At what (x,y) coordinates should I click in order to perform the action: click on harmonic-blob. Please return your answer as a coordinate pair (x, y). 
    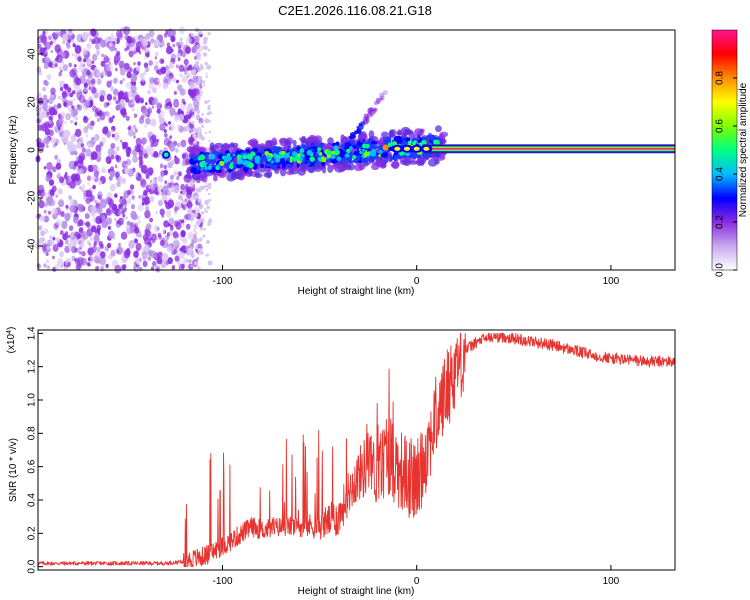
    Looking at the image, I should click on (354, 137).